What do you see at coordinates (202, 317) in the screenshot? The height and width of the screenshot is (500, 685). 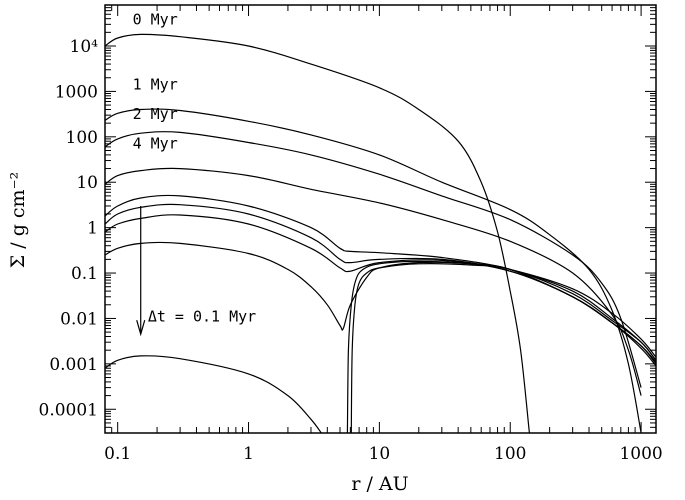 I see `curve-annotation: Δt = 0.1 Myr` at bounding box center [202, 317].